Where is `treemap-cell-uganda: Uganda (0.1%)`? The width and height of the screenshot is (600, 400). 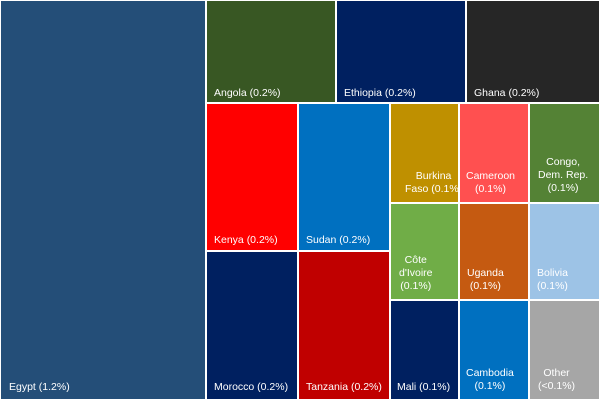
treemap-cell-uganda: Uganda (0.1%) is located at coordinates (494, 251).